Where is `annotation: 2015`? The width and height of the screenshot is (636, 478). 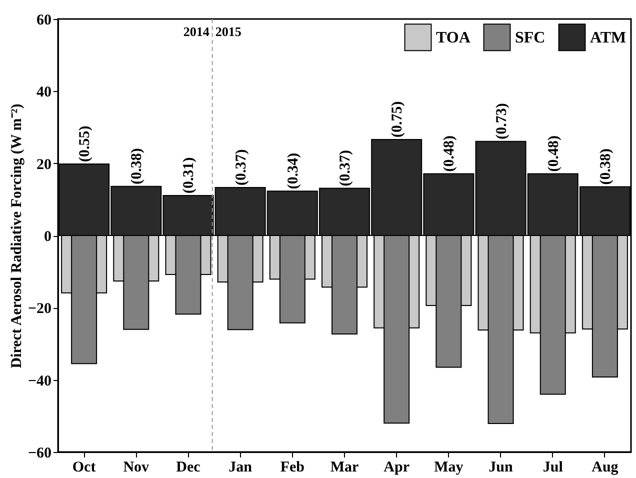 annotation: 2015 is located at coordinates (228, 32).